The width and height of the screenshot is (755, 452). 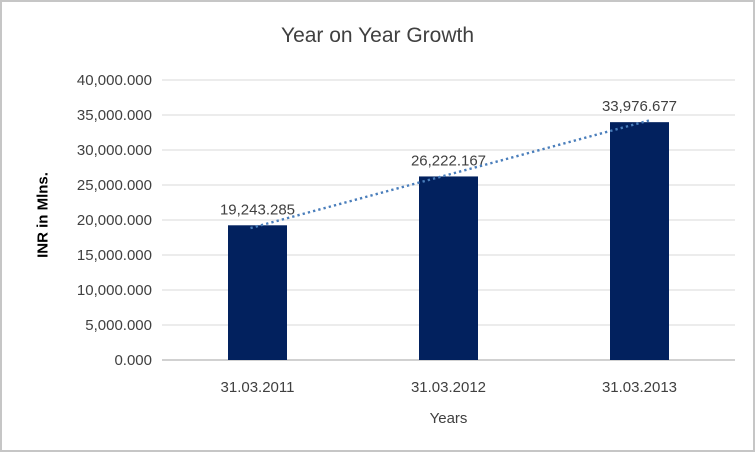 I want to click on bar-31.03.2013, so click(x=639, y=241).